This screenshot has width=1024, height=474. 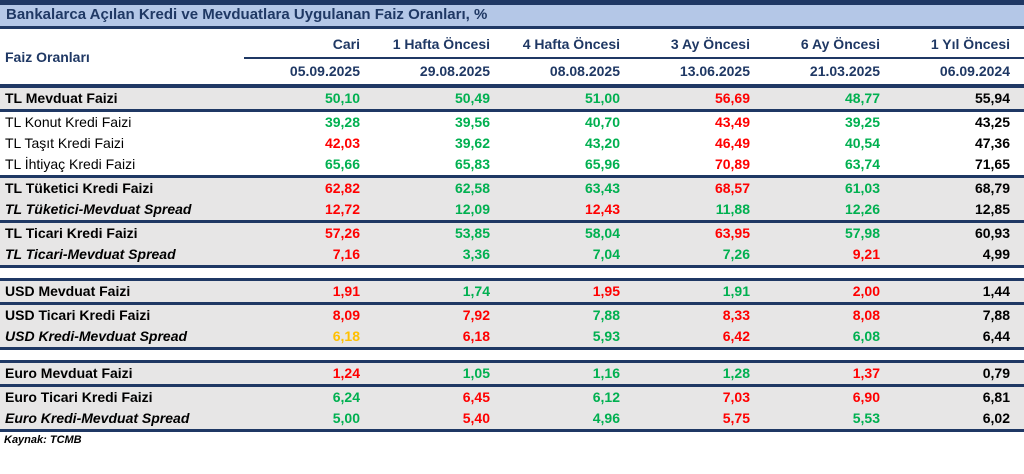 I want to click on row-label: Euro Mevduat Faizi, so click(x=122, y=374).